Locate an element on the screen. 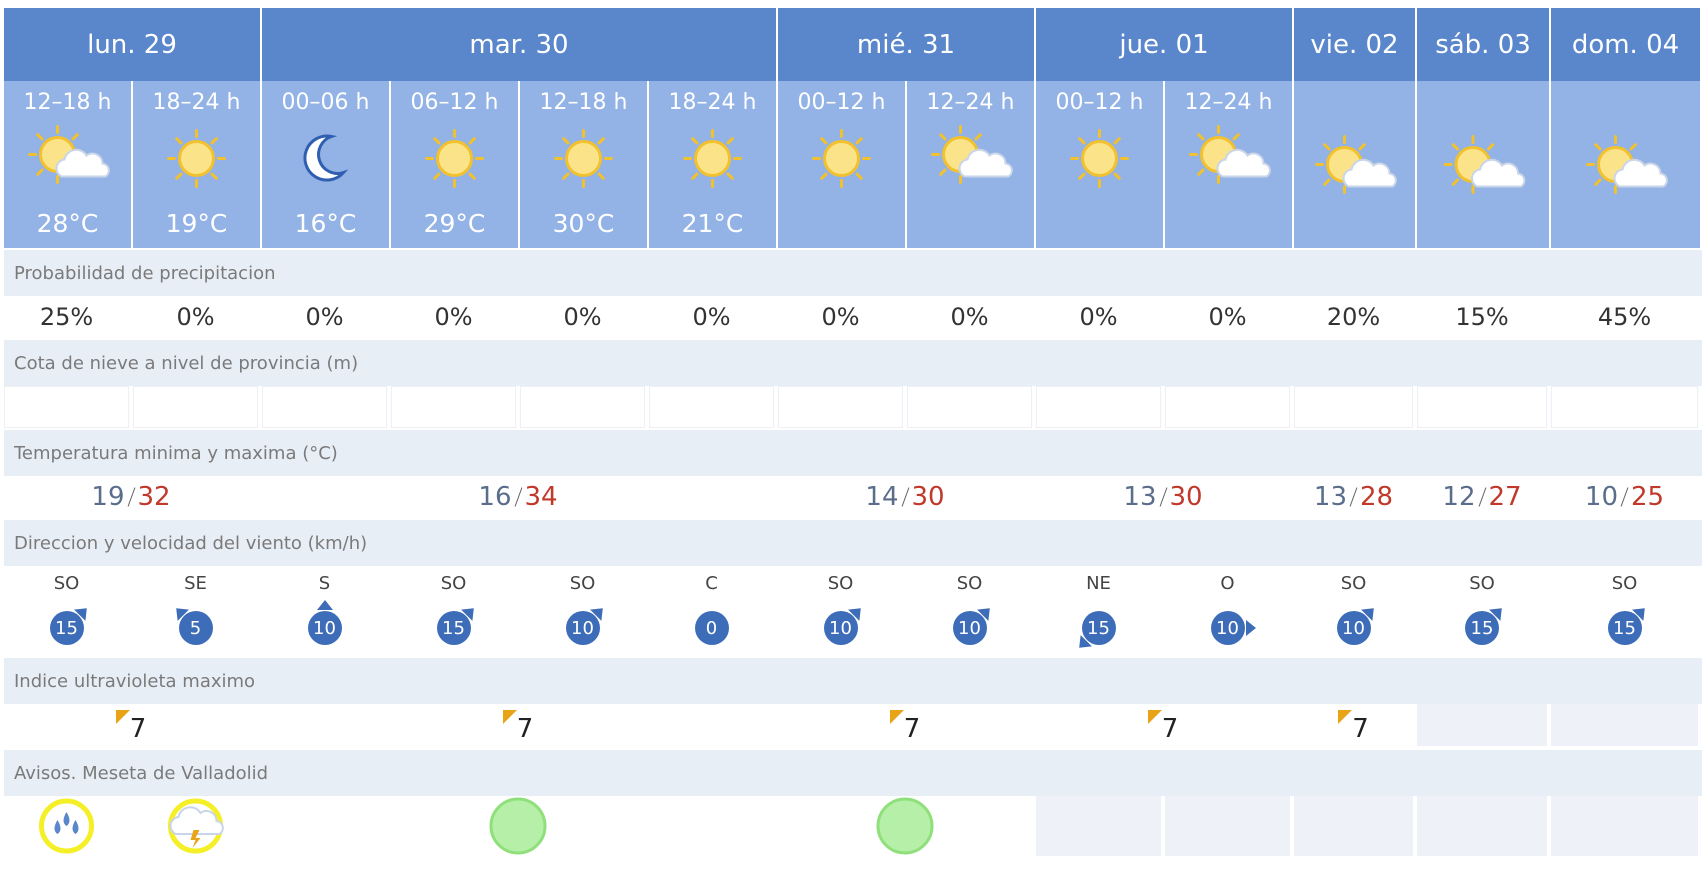  day-header: jue. 01 is located at coordinates (1164, 44).